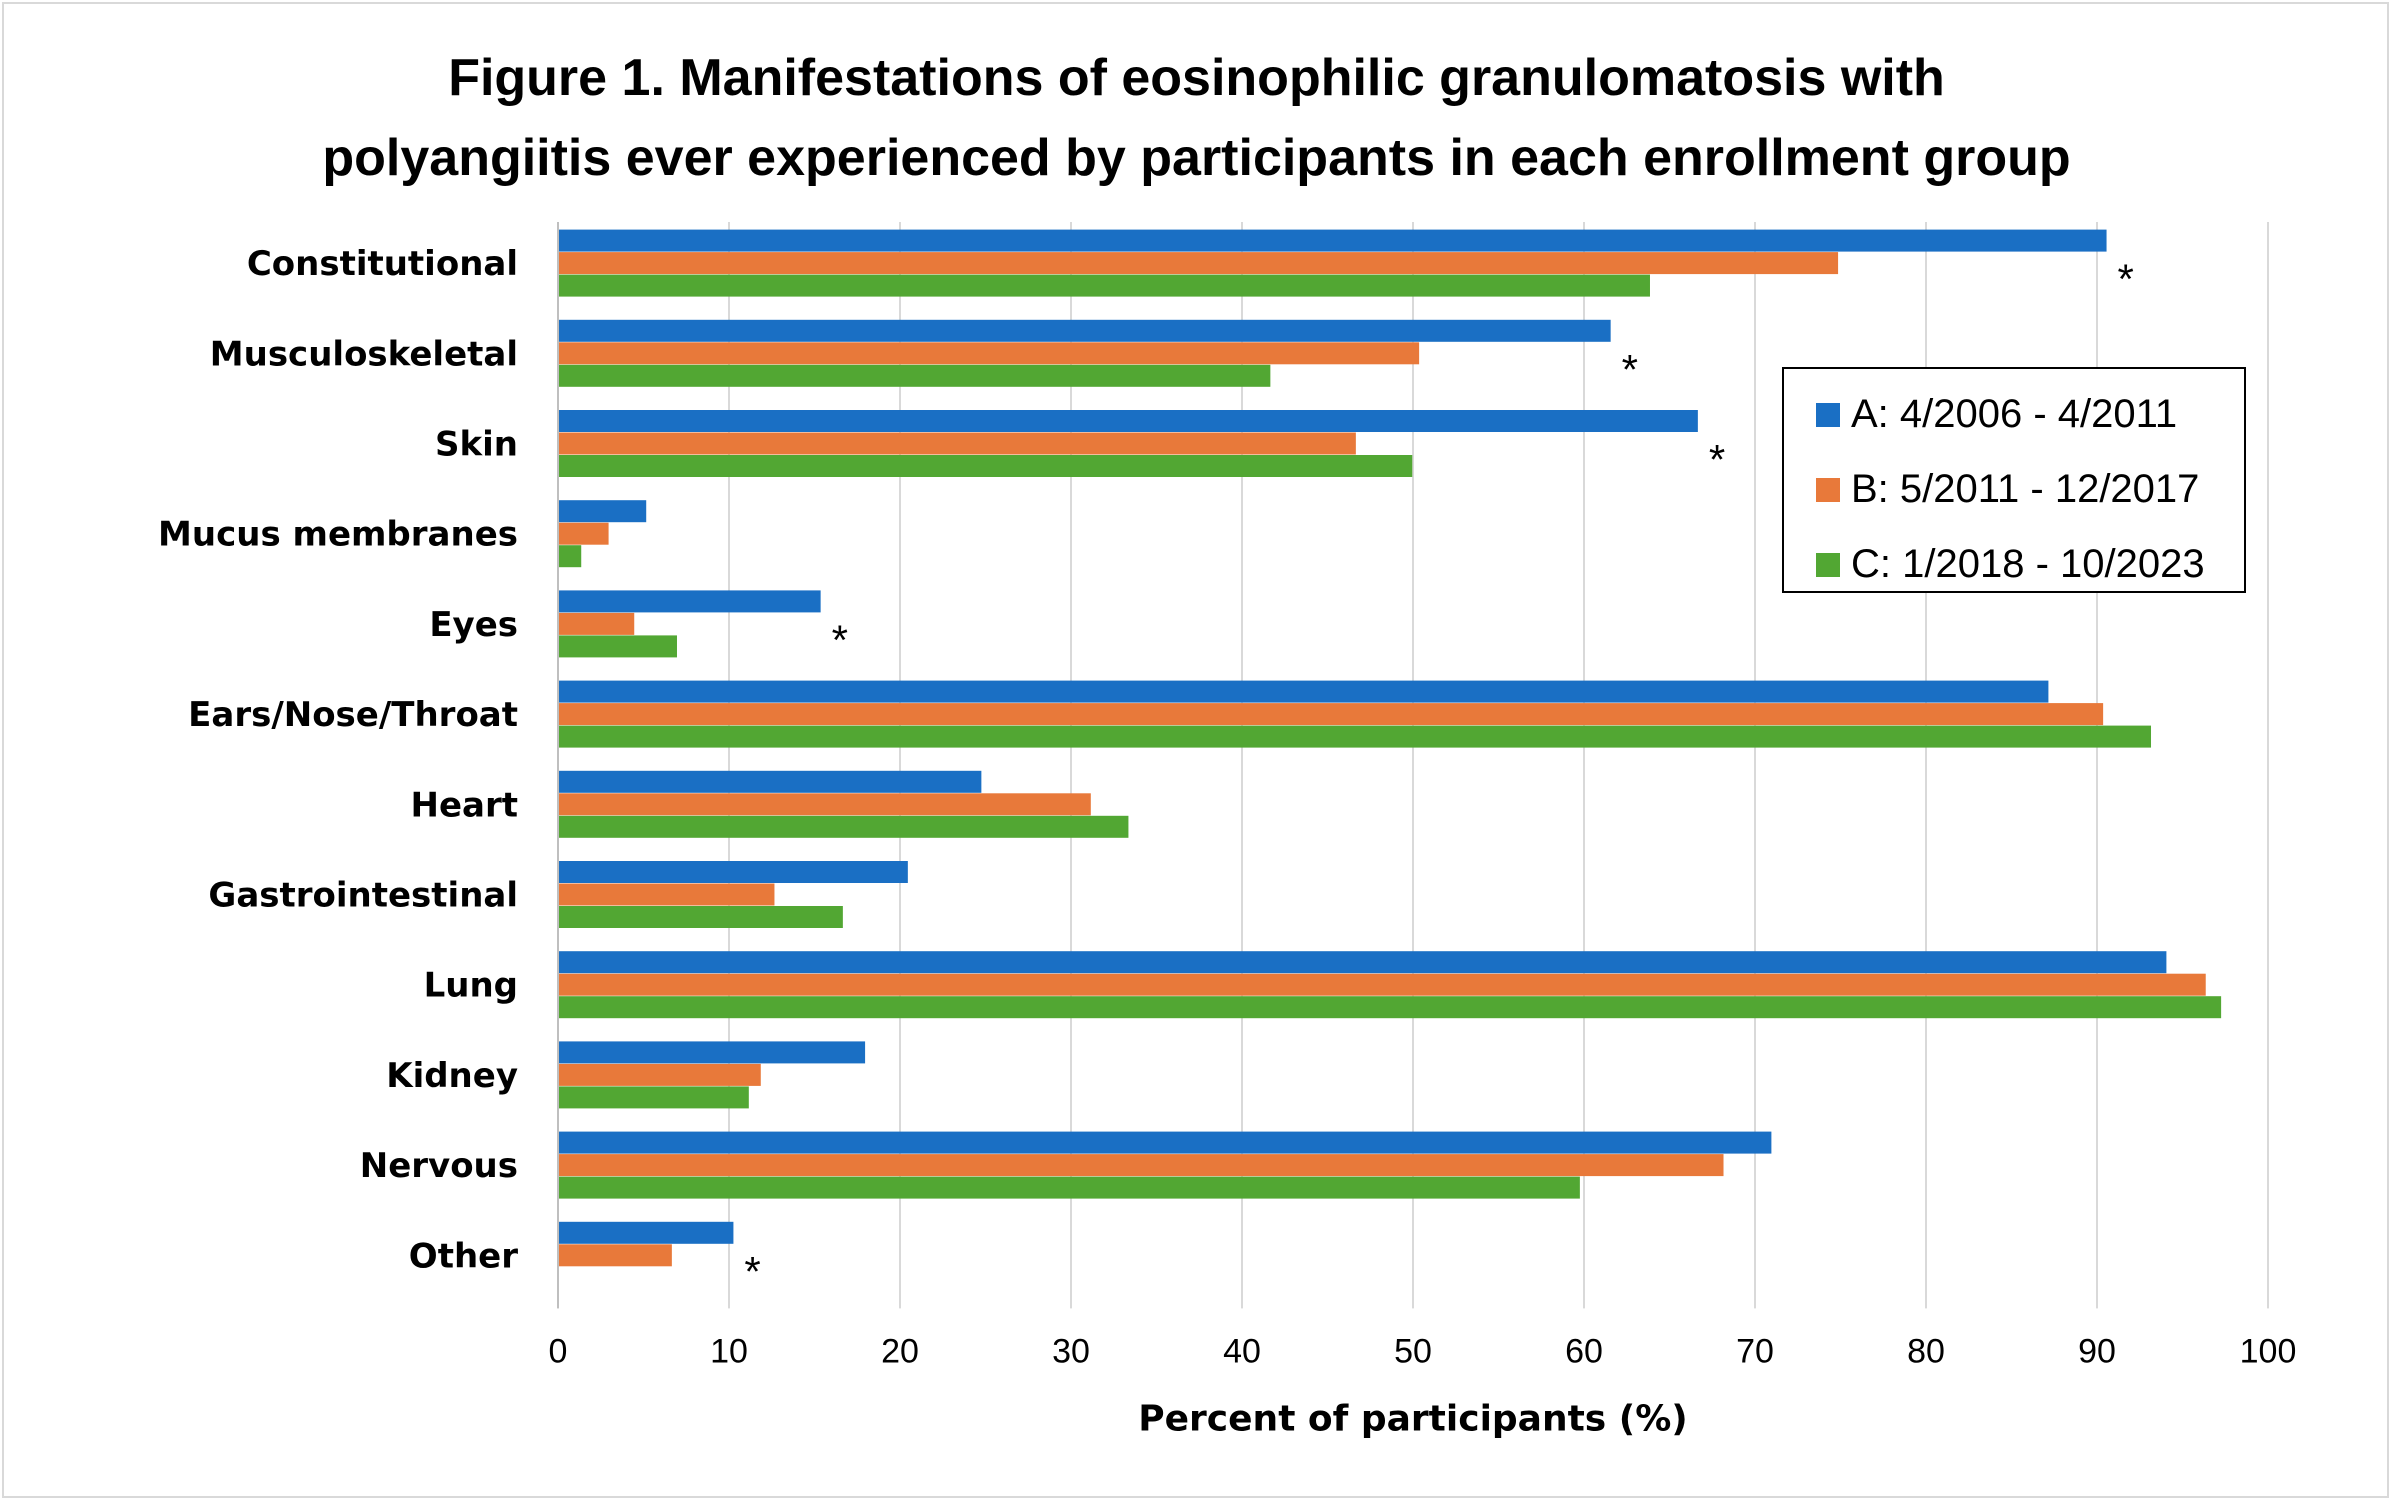  Describe the element at coordinates (1755, 1351) in the screenshot. I see `x-tick-label-70: 70` at that location.